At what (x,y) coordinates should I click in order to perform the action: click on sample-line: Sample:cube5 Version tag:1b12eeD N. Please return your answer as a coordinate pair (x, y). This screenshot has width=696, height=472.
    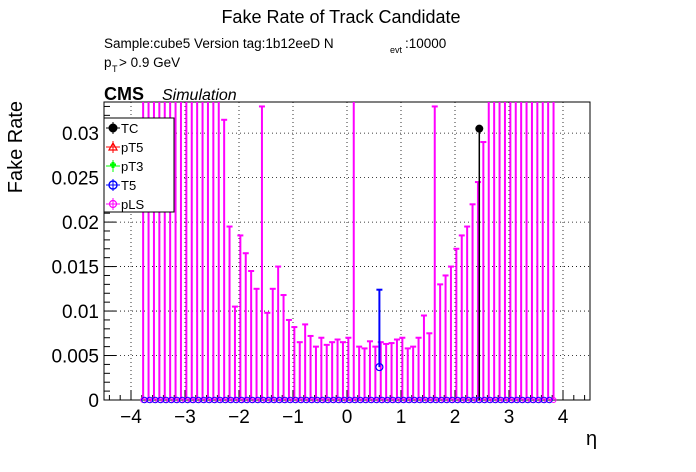
    Looking at the image, I should click on (219, 43).